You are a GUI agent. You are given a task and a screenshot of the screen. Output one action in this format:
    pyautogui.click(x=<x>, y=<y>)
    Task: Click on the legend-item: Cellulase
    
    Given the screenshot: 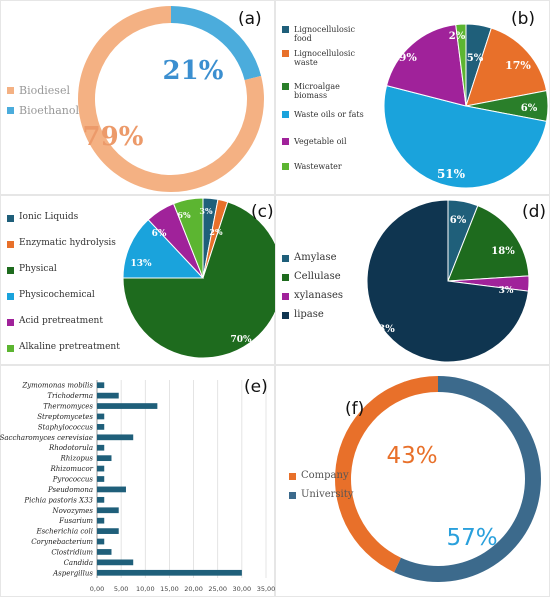 What is the action you would take?
    pyautogui.click(x=322, y=280)
    